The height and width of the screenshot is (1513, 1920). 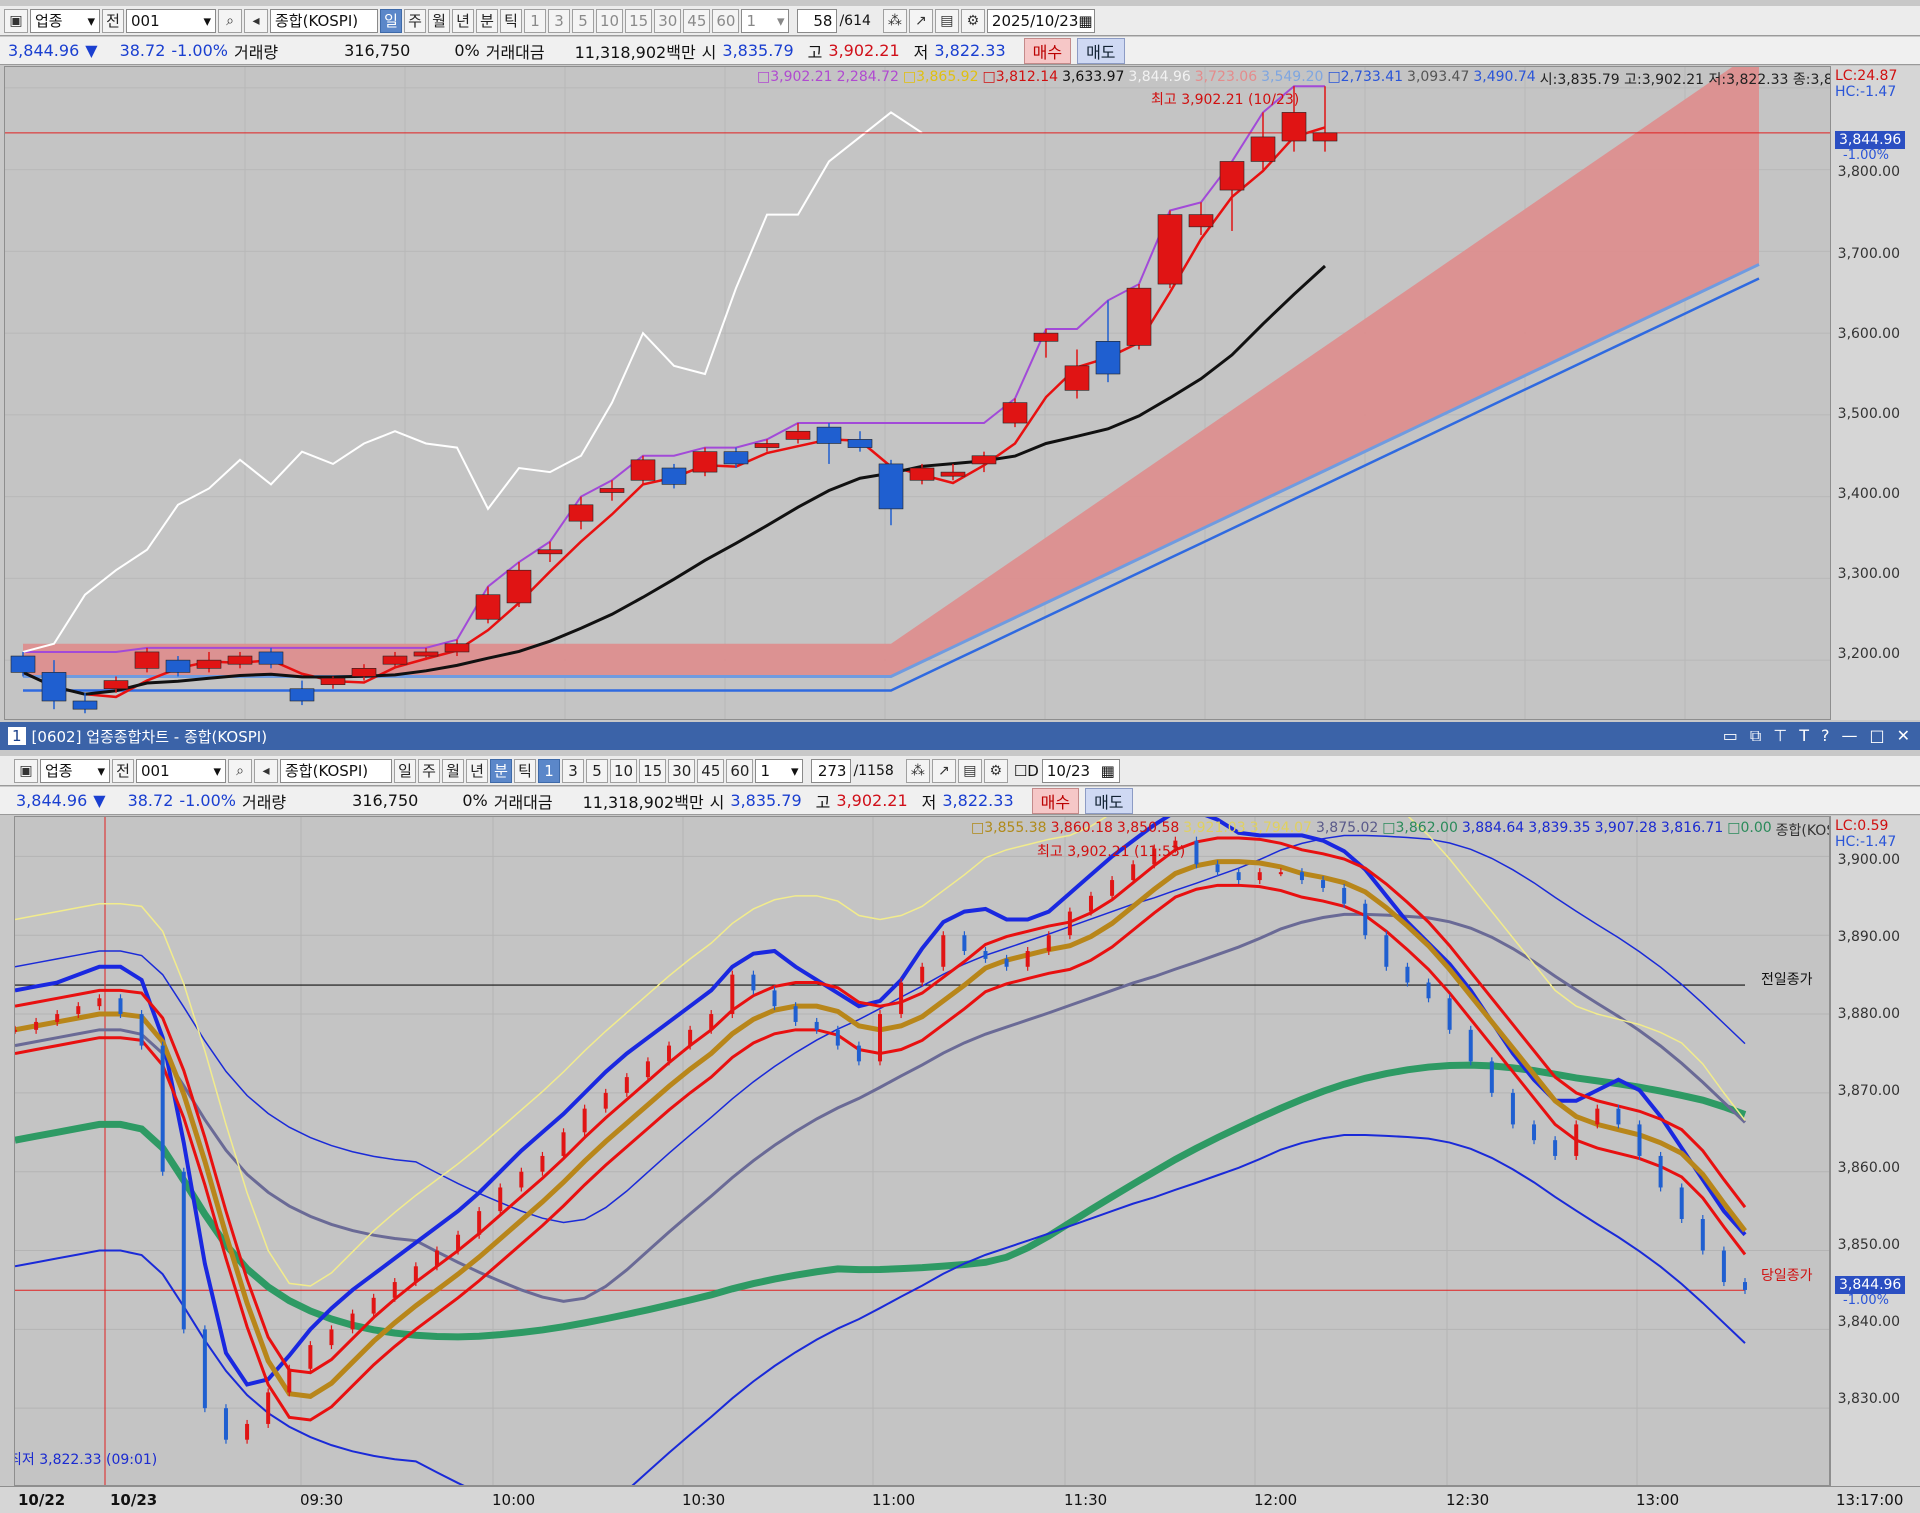 I want to click on d-checkbox: ☐ D, so click(x=1025, y=771).